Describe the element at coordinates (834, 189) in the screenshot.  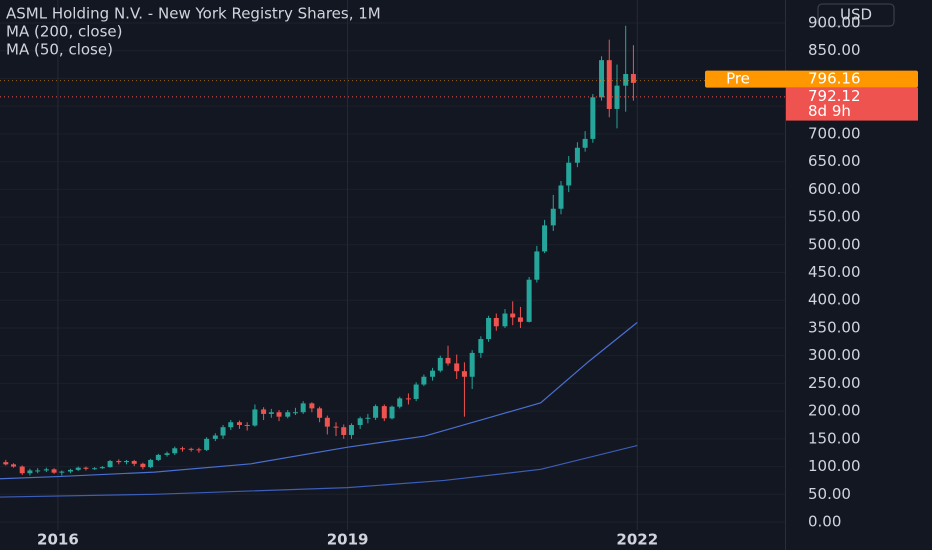
I see `y-tick-label: 600.00` at that location.